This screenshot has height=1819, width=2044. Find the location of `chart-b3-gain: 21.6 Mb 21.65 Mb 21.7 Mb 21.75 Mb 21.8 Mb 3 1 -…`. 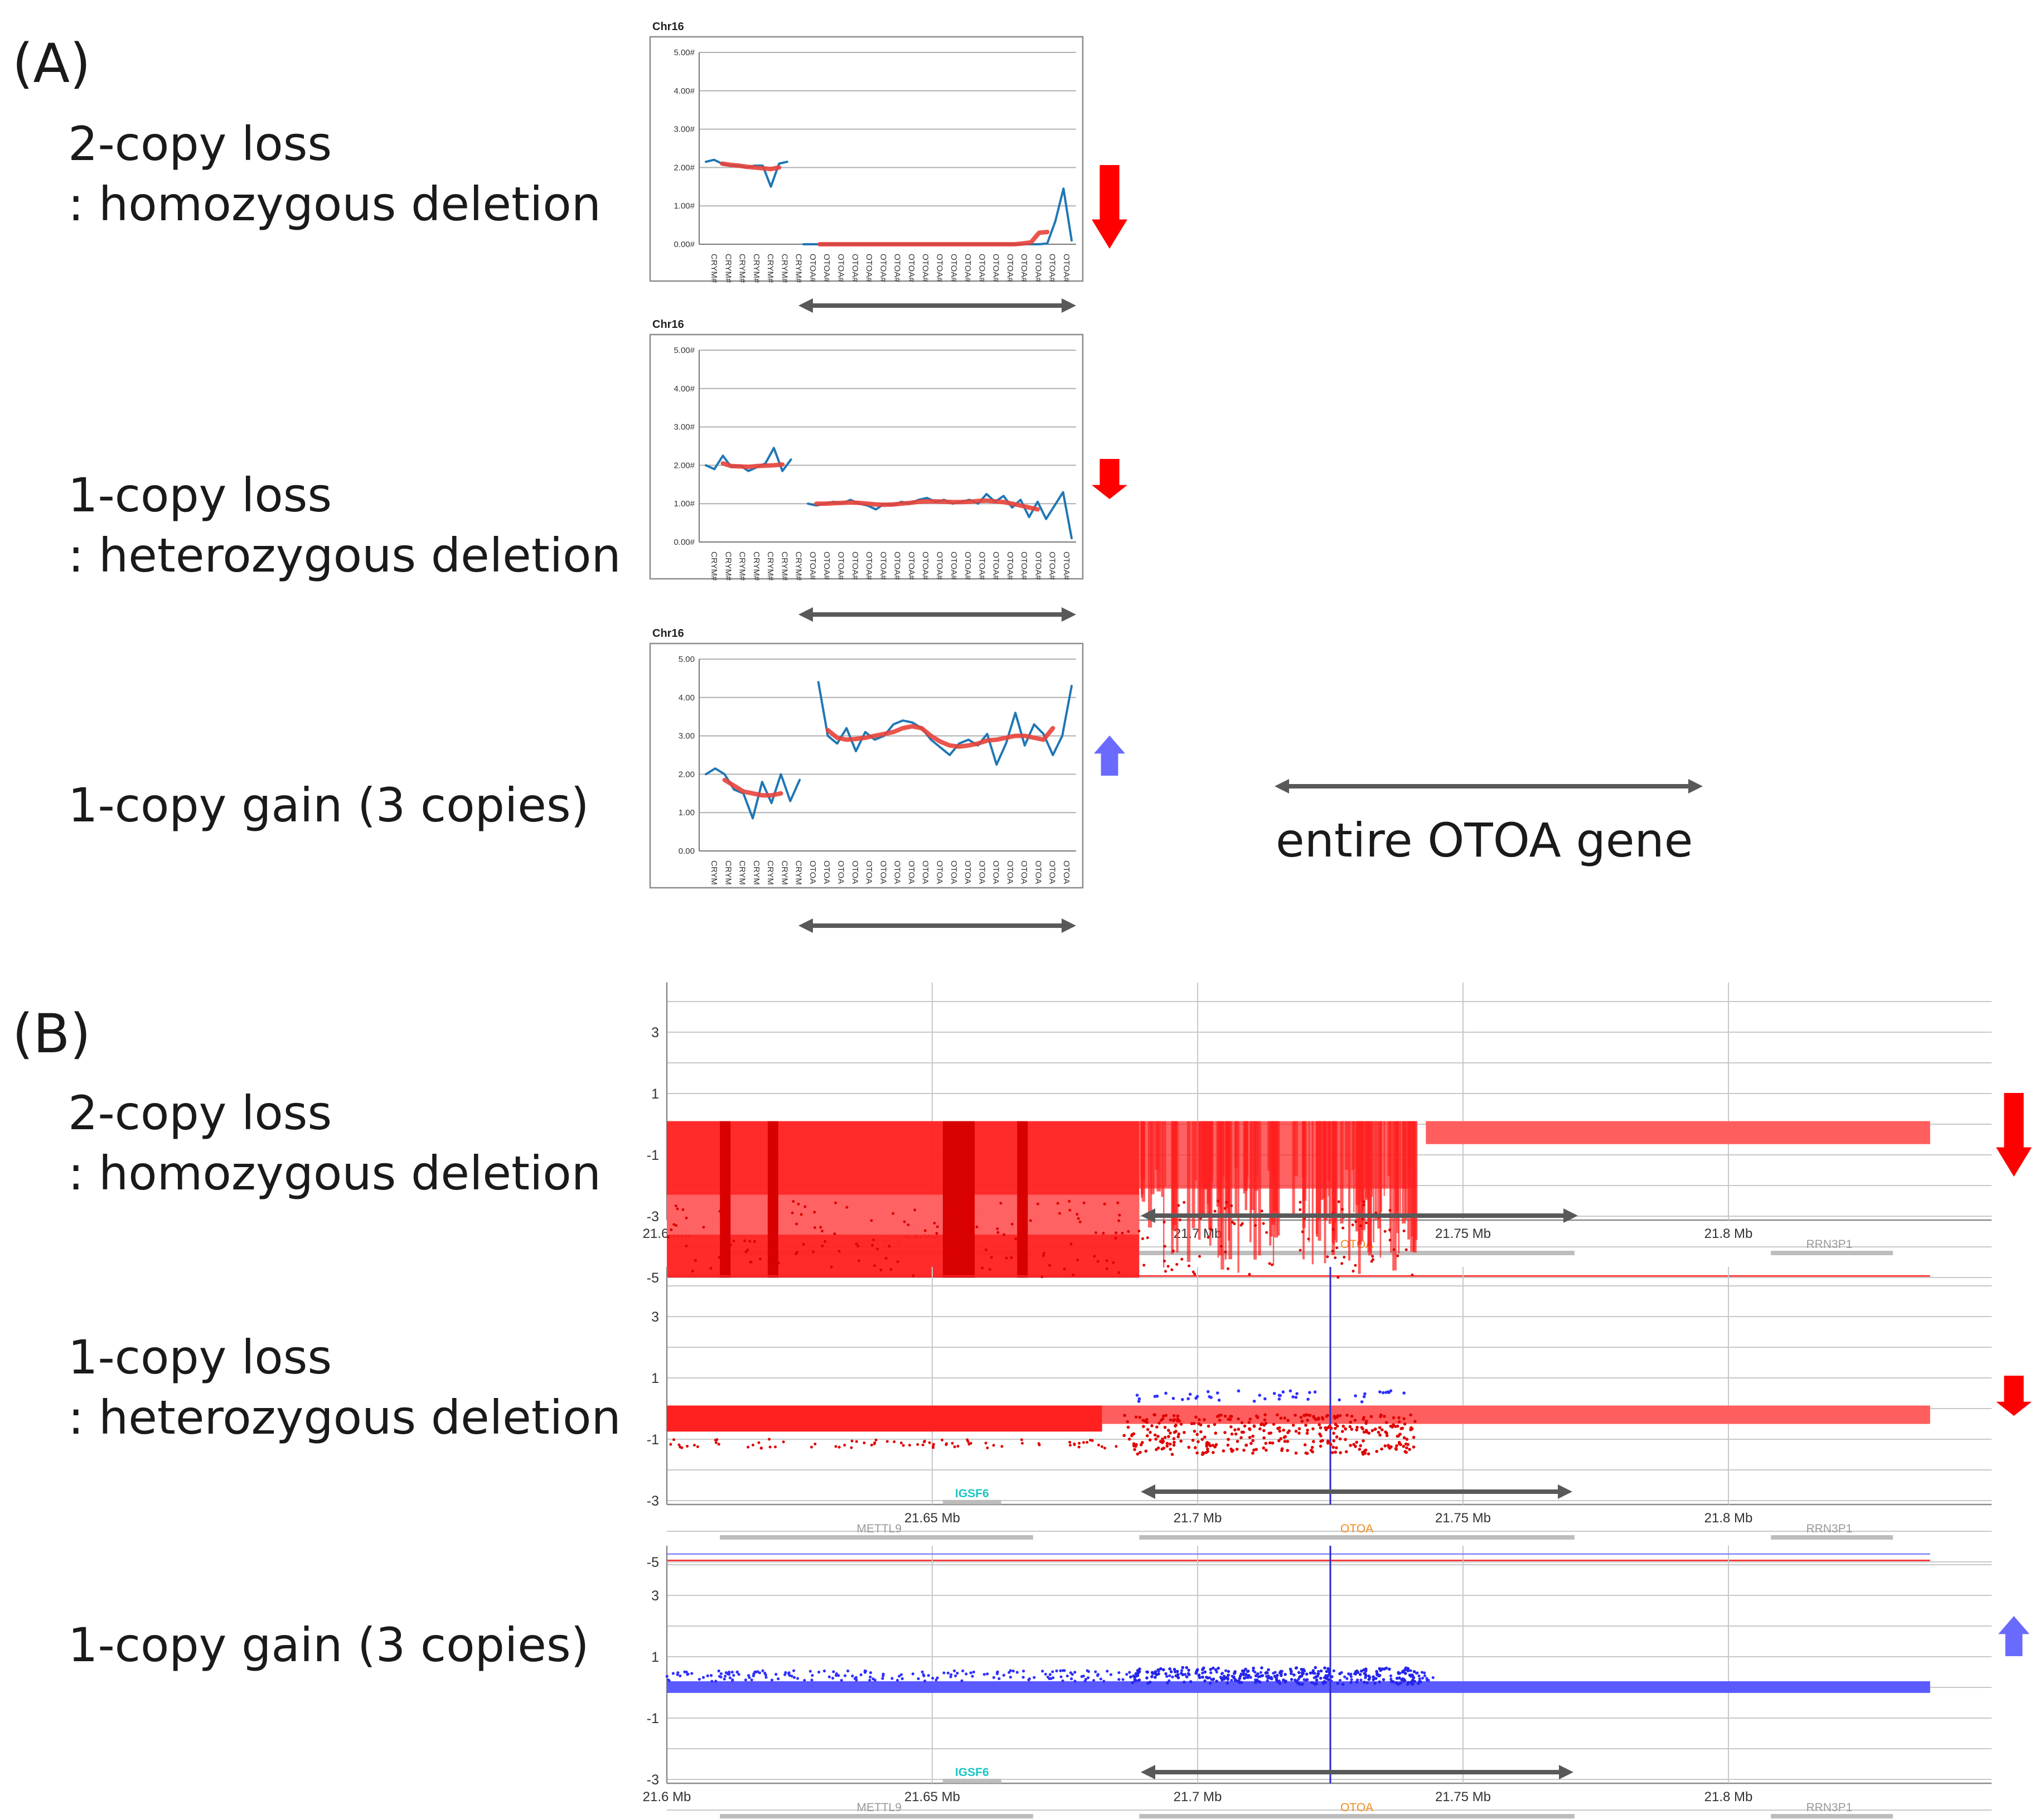

chart-b3-gain: 21.6 Mb 21.65 Mb 21.7 Mb 21.75 Mb 21.8 Mb 3 1 -… is located at coordinates (1317, 1682).